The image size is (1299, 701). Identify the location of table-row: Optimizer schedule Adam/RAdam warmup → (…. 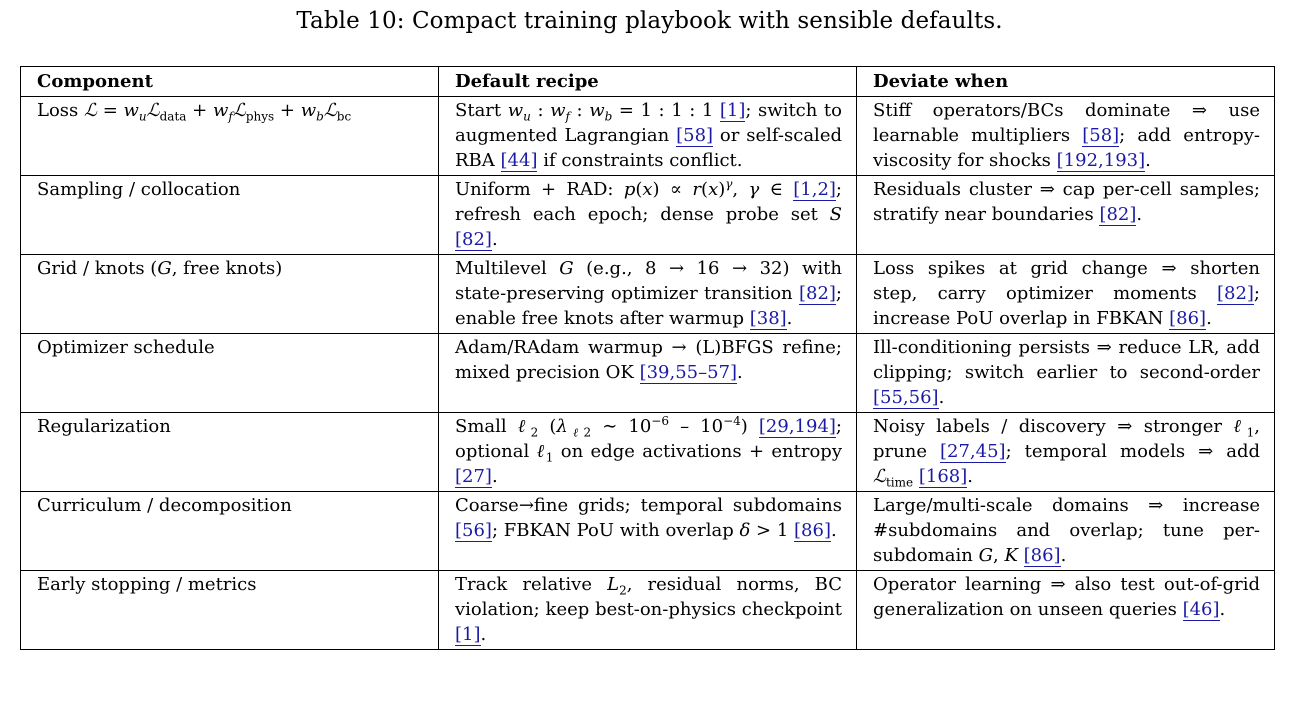
(647, 373).